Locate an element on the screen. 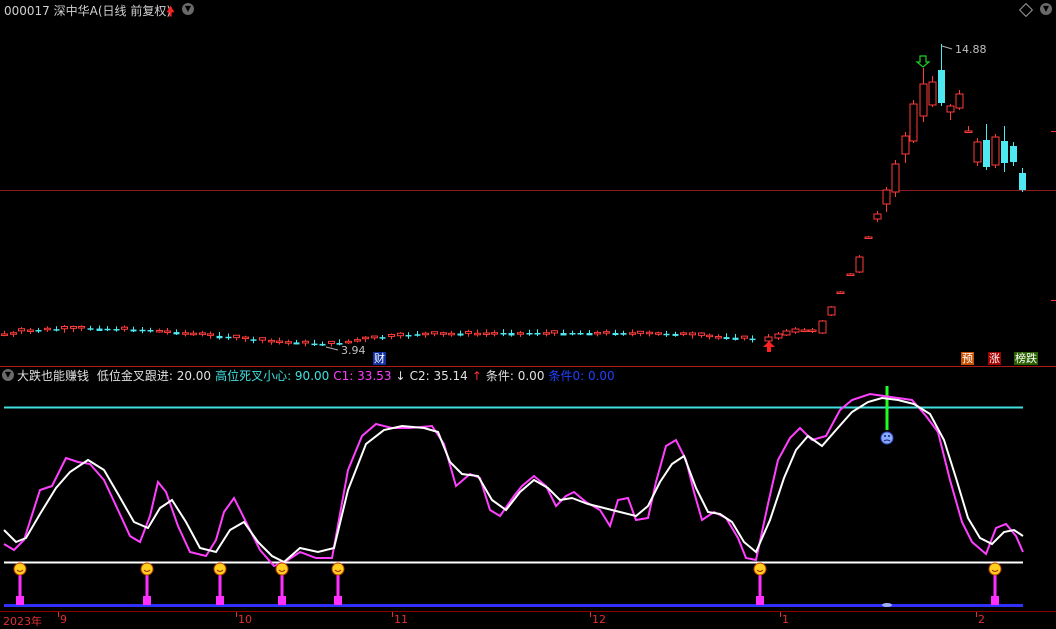 The height and width of the screenshot is (629, 1056). date-label-1: 1 is located at coordinates (785, 619).